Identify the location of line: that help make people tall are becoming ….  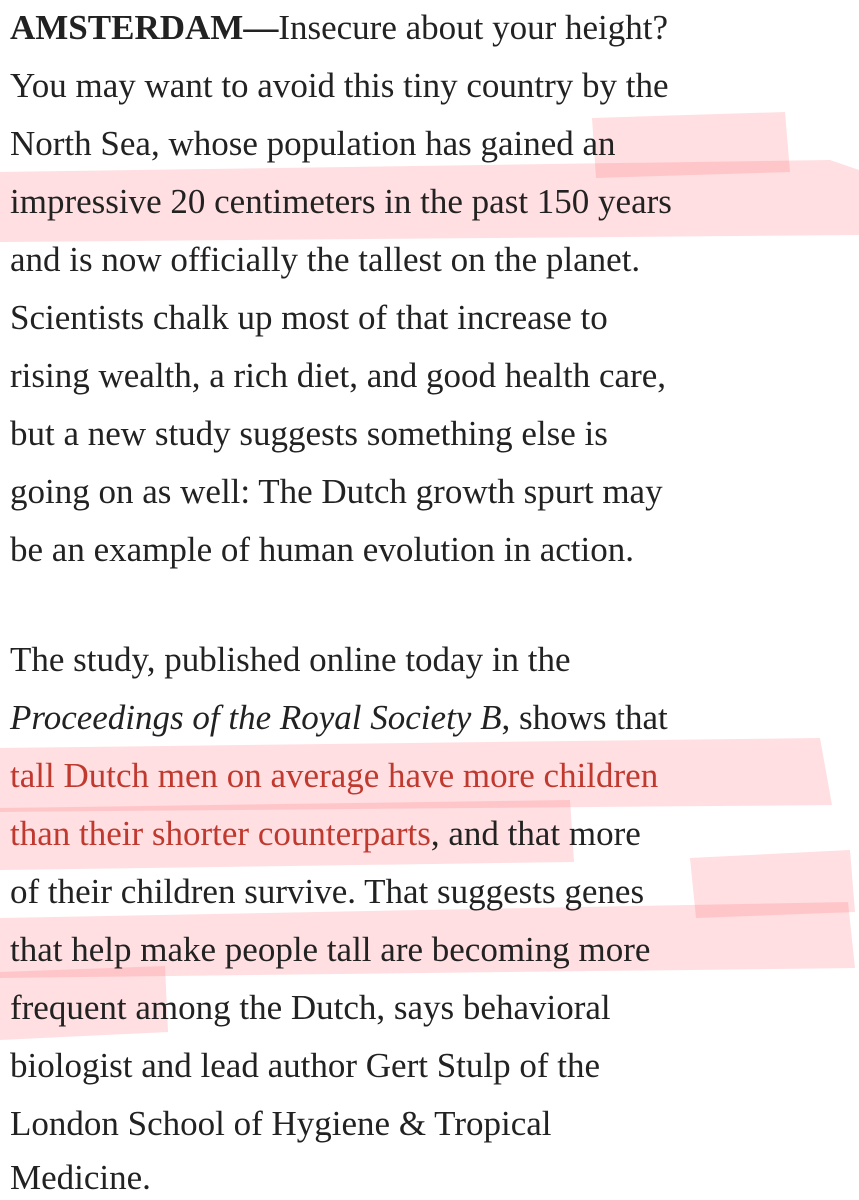
(330, 949).